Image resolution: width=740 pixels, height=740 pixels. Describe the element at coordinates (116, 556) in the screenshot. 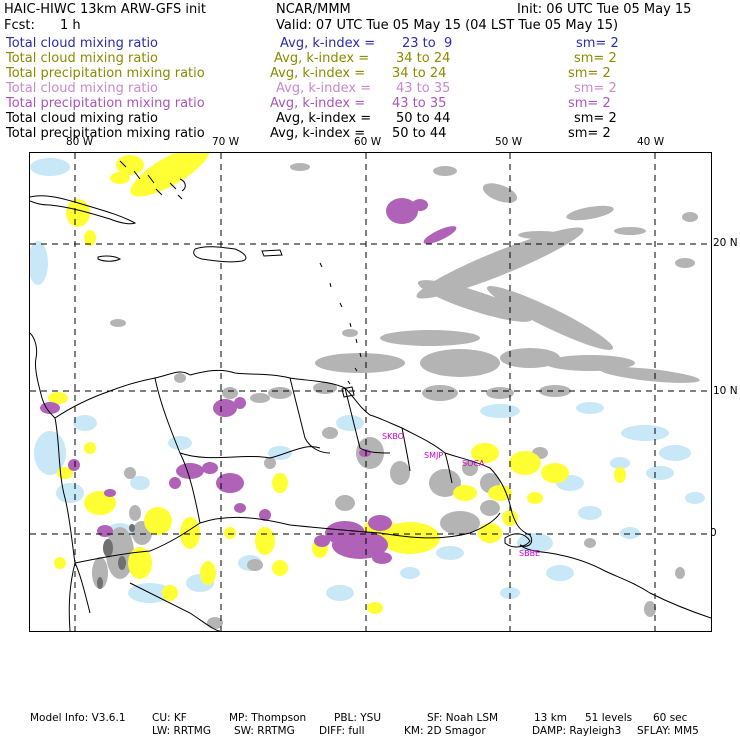

I see `cloud-core-dark-gray` at that location.